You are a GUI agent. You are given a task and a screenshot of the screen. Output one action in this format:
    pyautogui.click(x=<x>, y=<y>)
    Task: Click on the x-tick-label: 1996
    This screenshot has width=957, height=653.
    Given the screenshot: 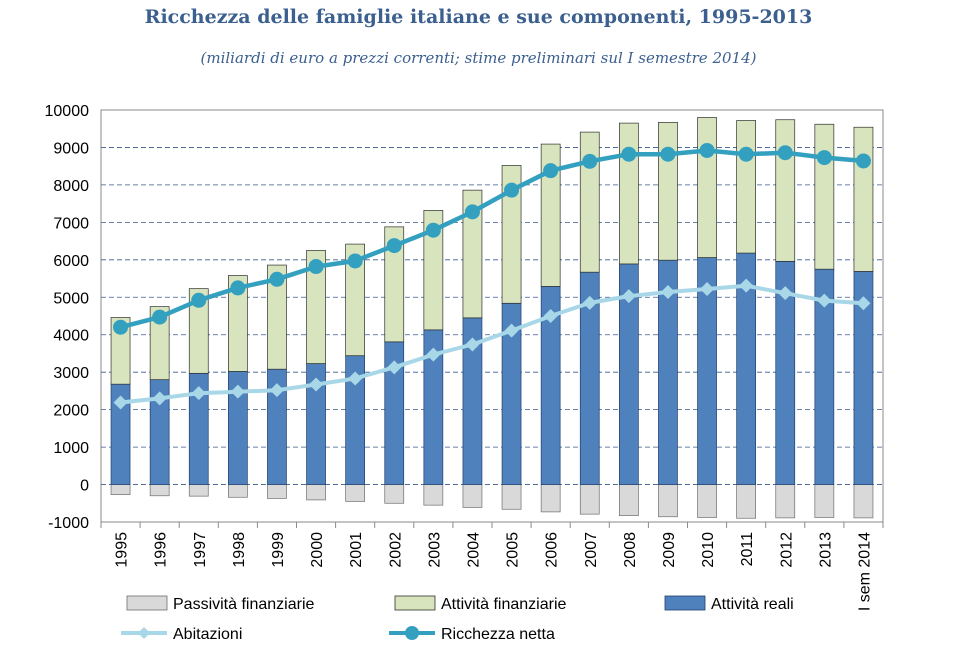 What is the action you would take?
    pyautogui.click(x=161, y=550)
    